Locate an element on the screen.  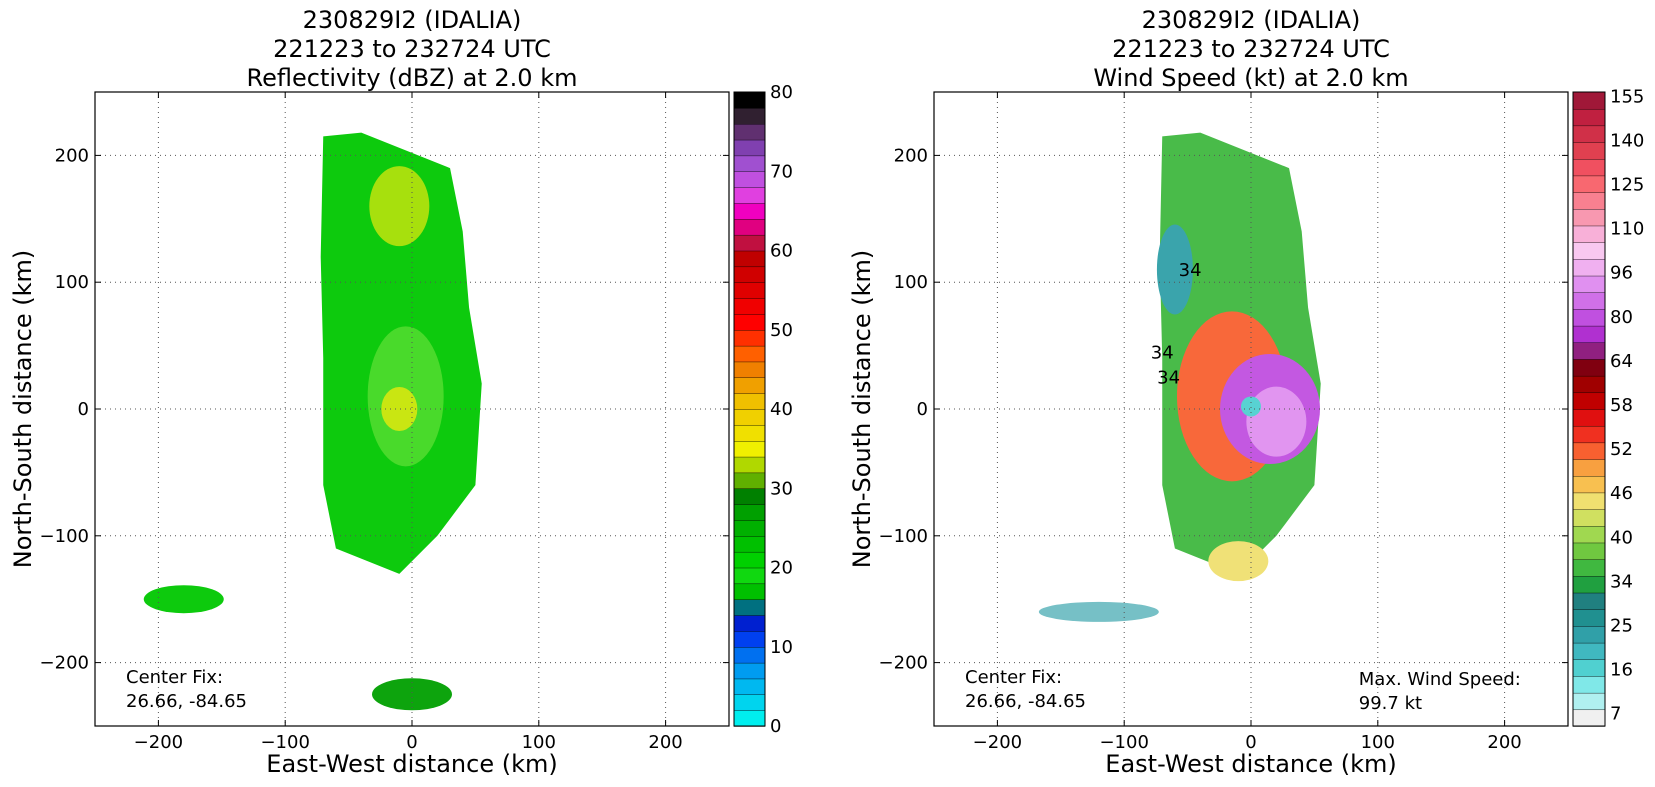
eye is located at coordinates (1251, 406).